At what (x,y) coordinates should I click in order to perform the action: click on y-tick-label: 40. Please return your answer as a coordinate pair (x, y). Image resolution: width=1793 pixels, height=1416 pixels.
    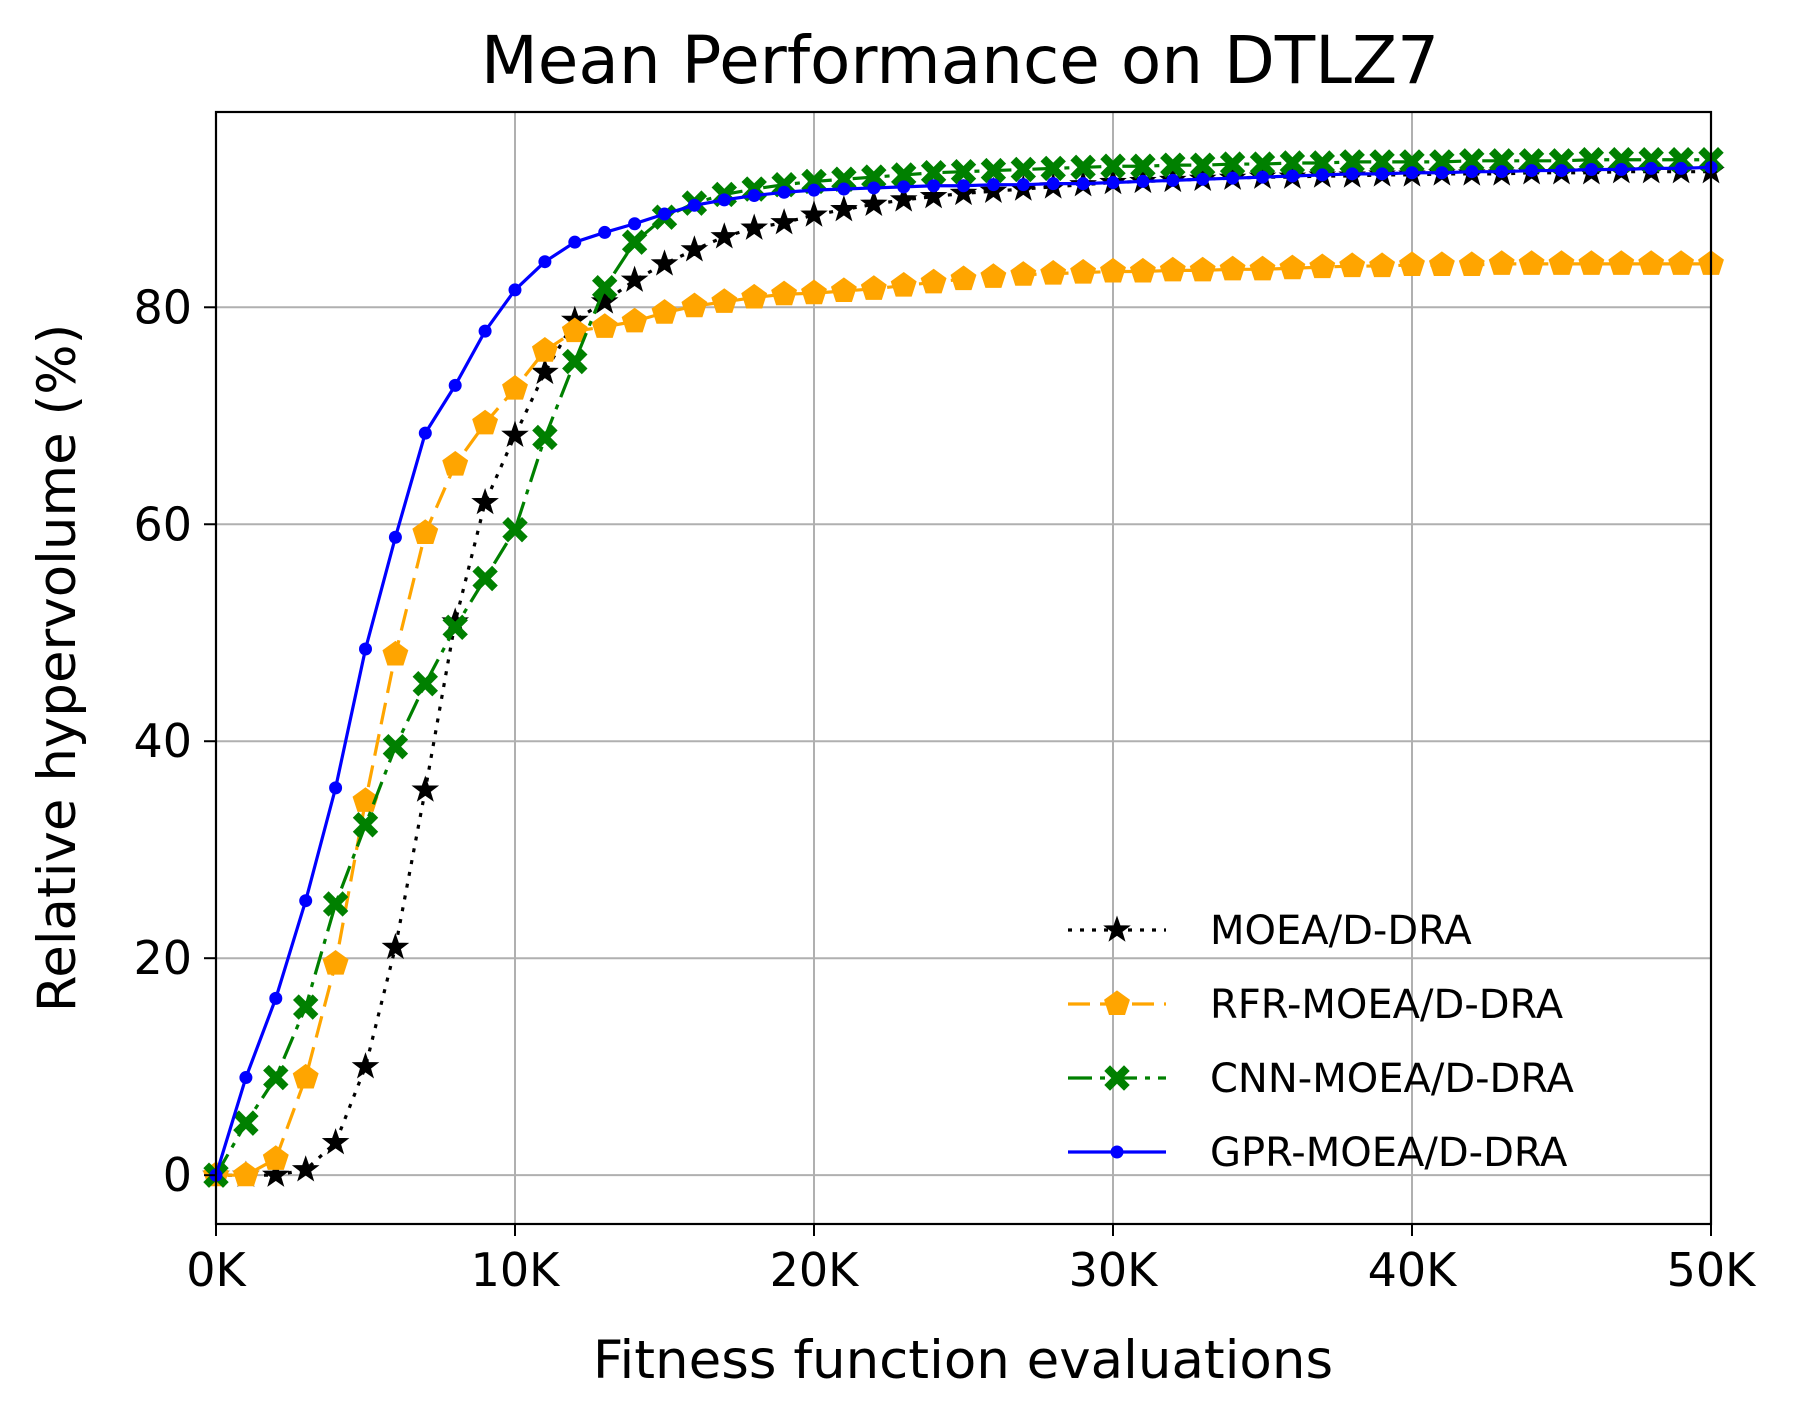
    Looking at the image, I should click on (162, 741).